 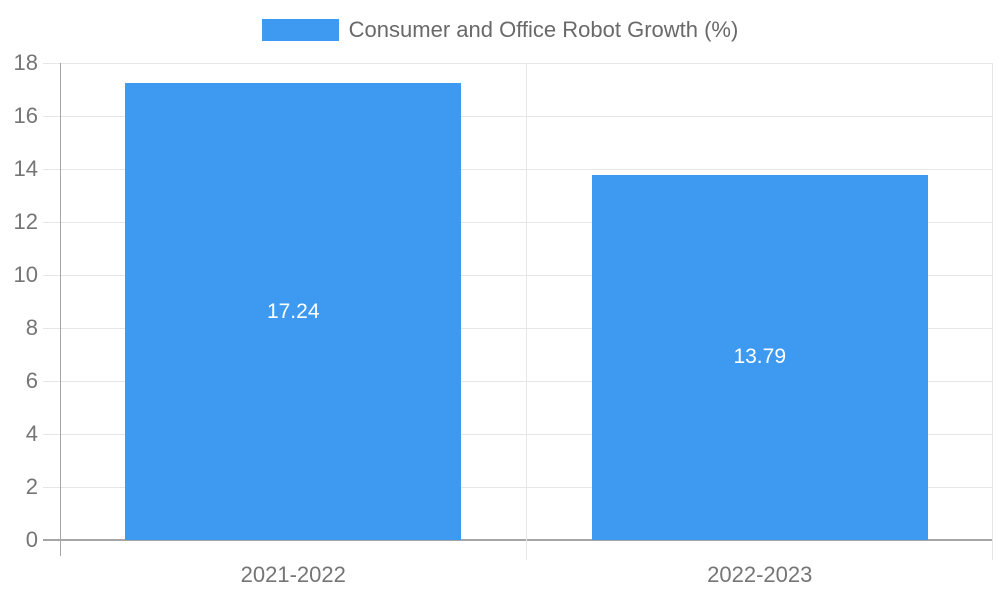 I want to click on legend-swatch, so click(x=300, y=30).